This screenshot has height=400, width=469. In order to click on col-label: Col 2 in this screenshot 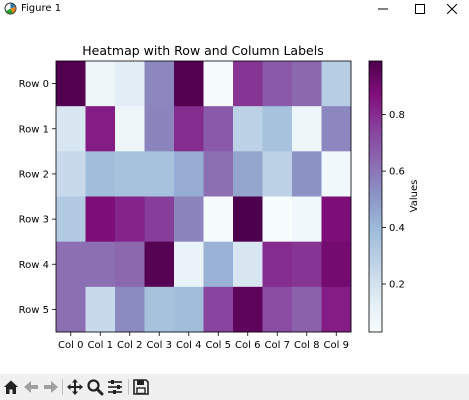, I will do `click(129, 345)`.